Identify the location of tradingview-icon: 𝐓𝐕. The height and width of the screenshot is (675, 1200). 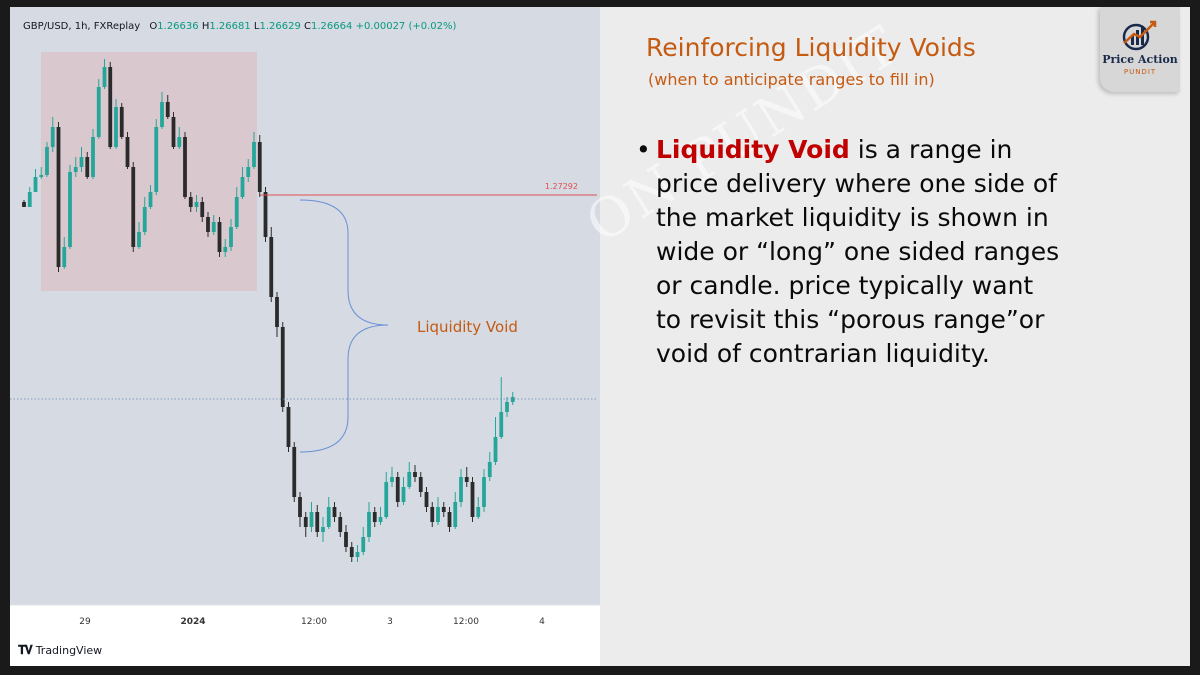
(25, 650).